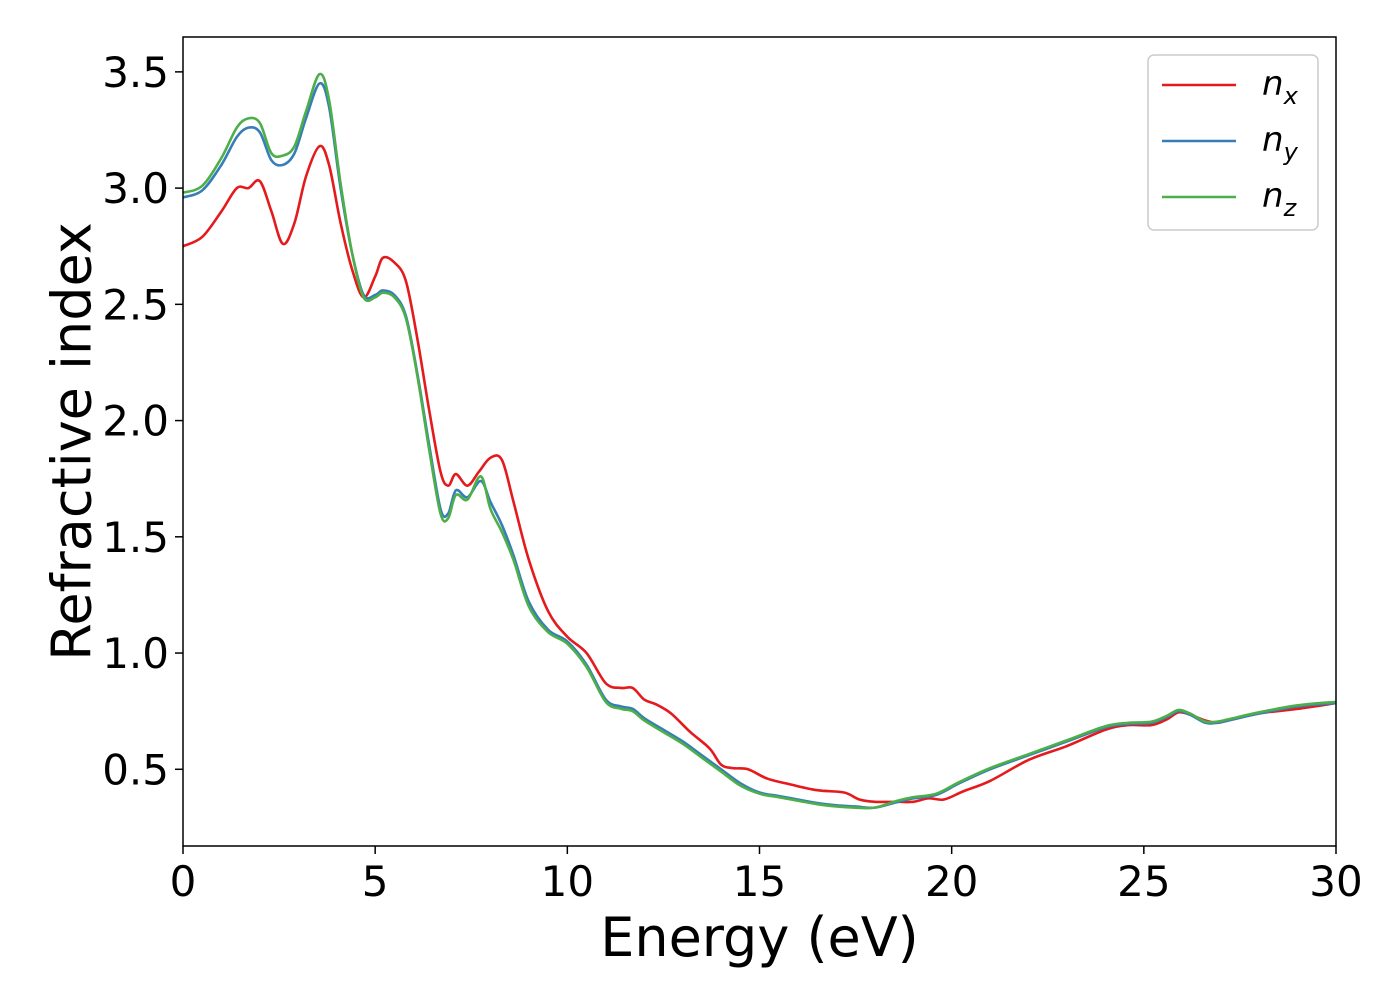 Image resolution: width=1400 pixels, height=1000 pixels. Describe the element at coordinates (135, 421) in the screenshot. I see `y-tick-label: 2.0` at that location.